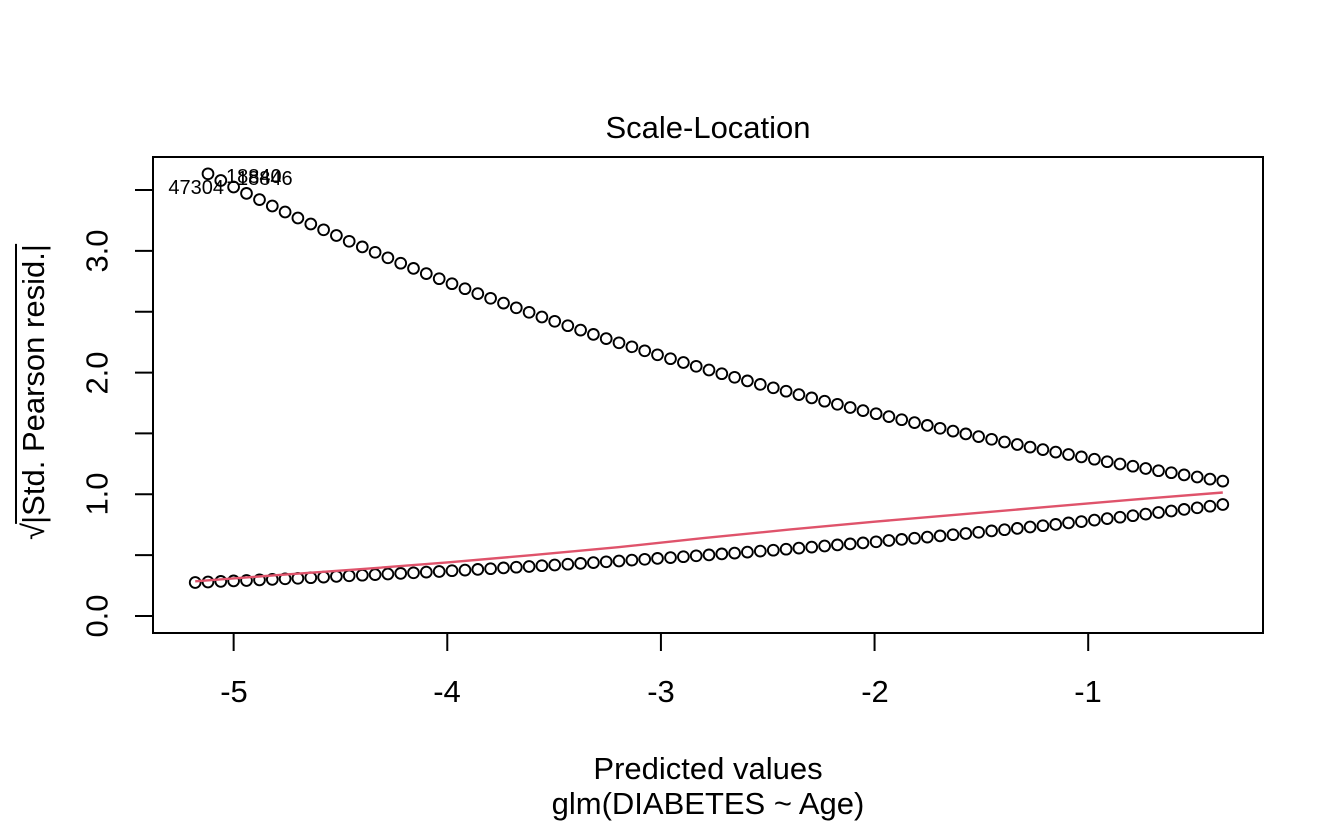 Image resolution: width=1344 pixels, height=830 pixels. I want to click on y-tick-label-1: 1.0, so click(97, 494).